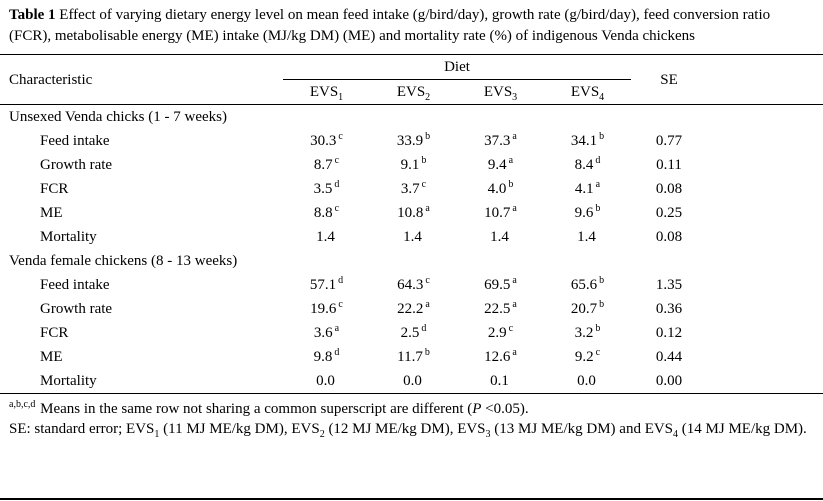 The height and width of the screenshot is (501, 823). I want to click on section-row: Venda female chickens (8 - 13 weeks), so click(411, 261).